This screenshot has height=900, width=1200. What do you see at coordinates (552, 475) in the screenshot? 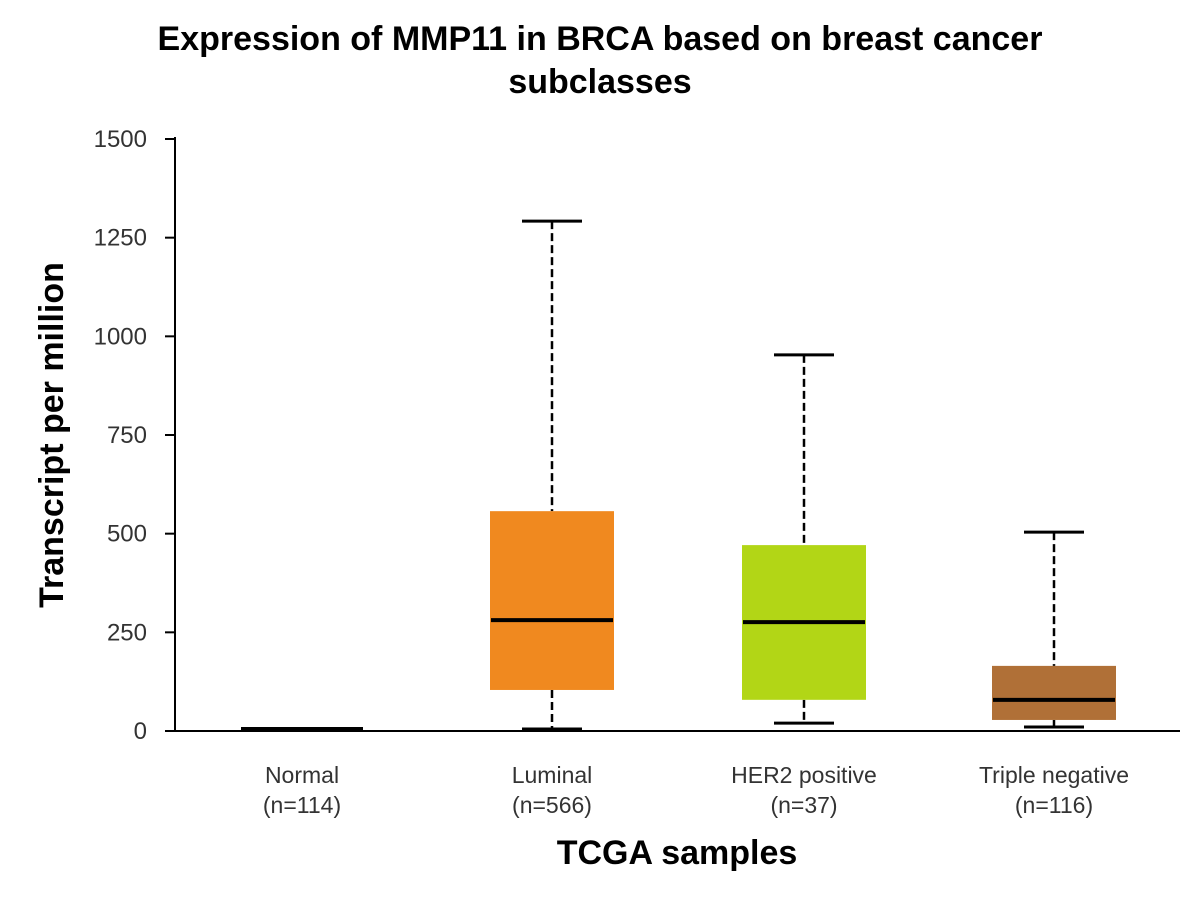
I see `box-luminal` at bounding box center [552, 475].